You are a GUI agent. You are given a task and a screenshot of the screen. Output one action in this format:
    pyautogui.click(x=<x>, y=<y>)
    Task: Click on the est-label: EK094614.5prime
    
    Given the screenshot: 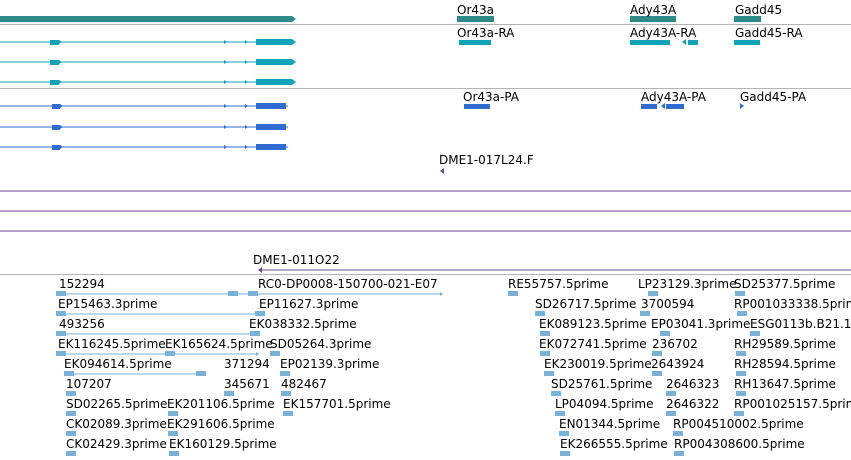 What is the action you would take?
    pyautogui.click(x=118, y=364)
    